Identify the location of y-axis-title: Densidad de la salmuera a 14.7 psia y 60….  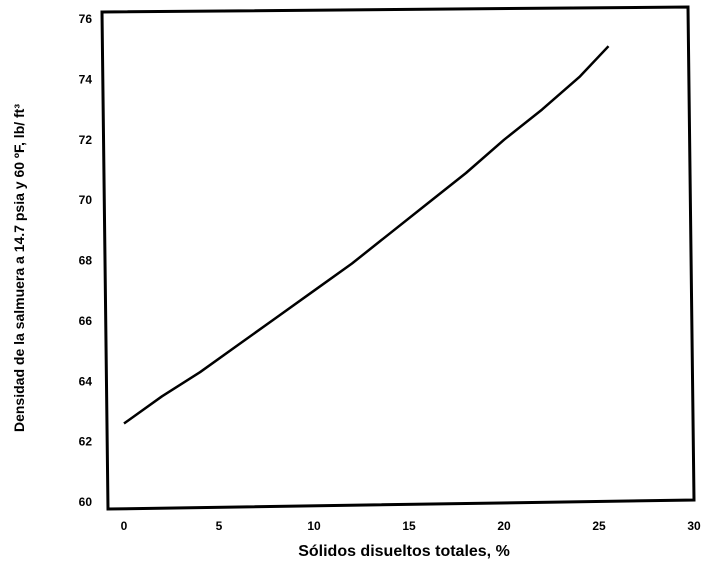
(19, 268).